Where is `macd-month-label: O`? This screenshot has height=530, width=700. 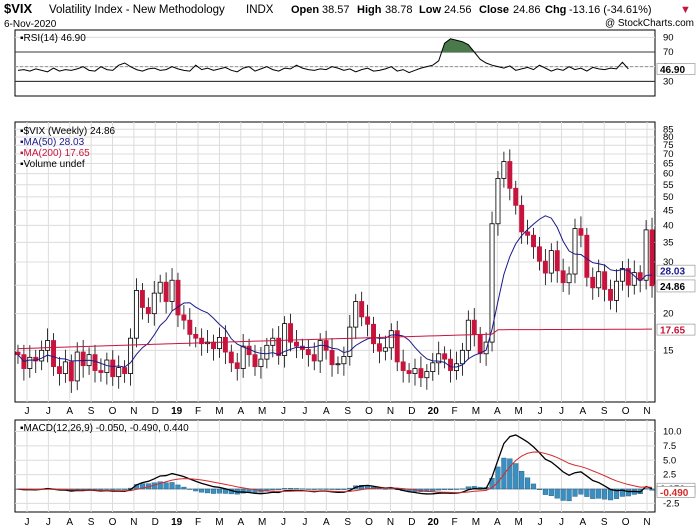
macd-month-label: O is located at coordinates (626, 522).